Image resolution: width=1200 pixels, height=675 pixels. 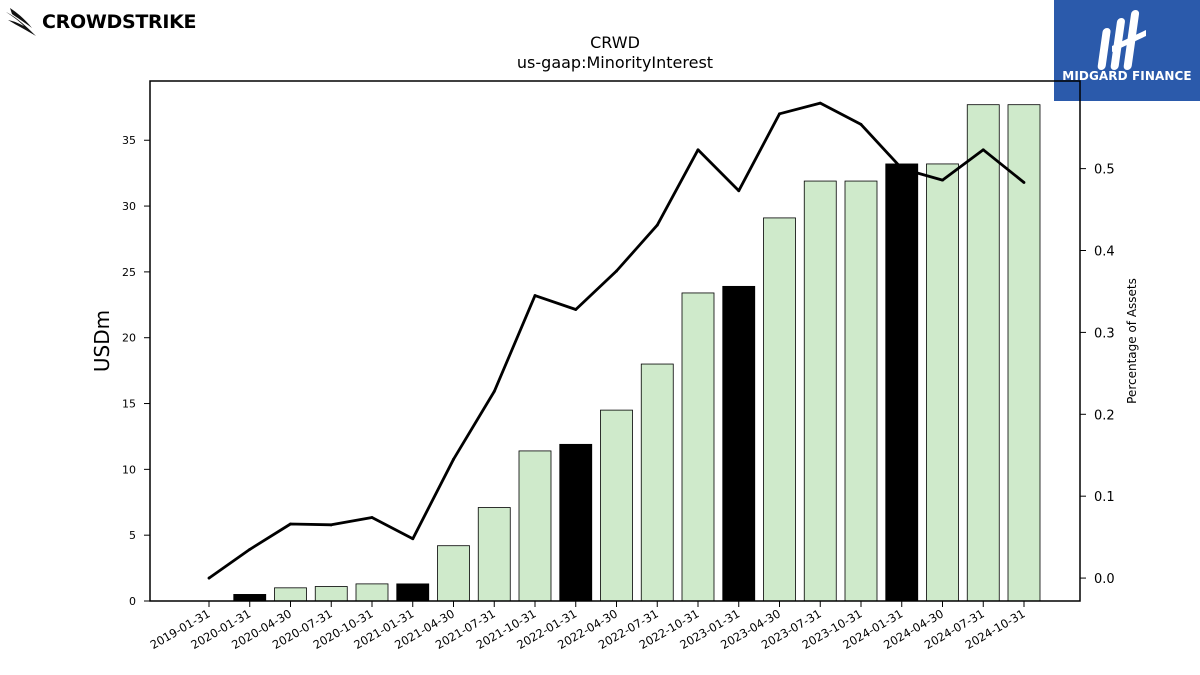 What do you see at coordinates (1104, 579) in the screenshot?
I see `y2-tick-label: 0.0` at bounding box center [1104, 579].